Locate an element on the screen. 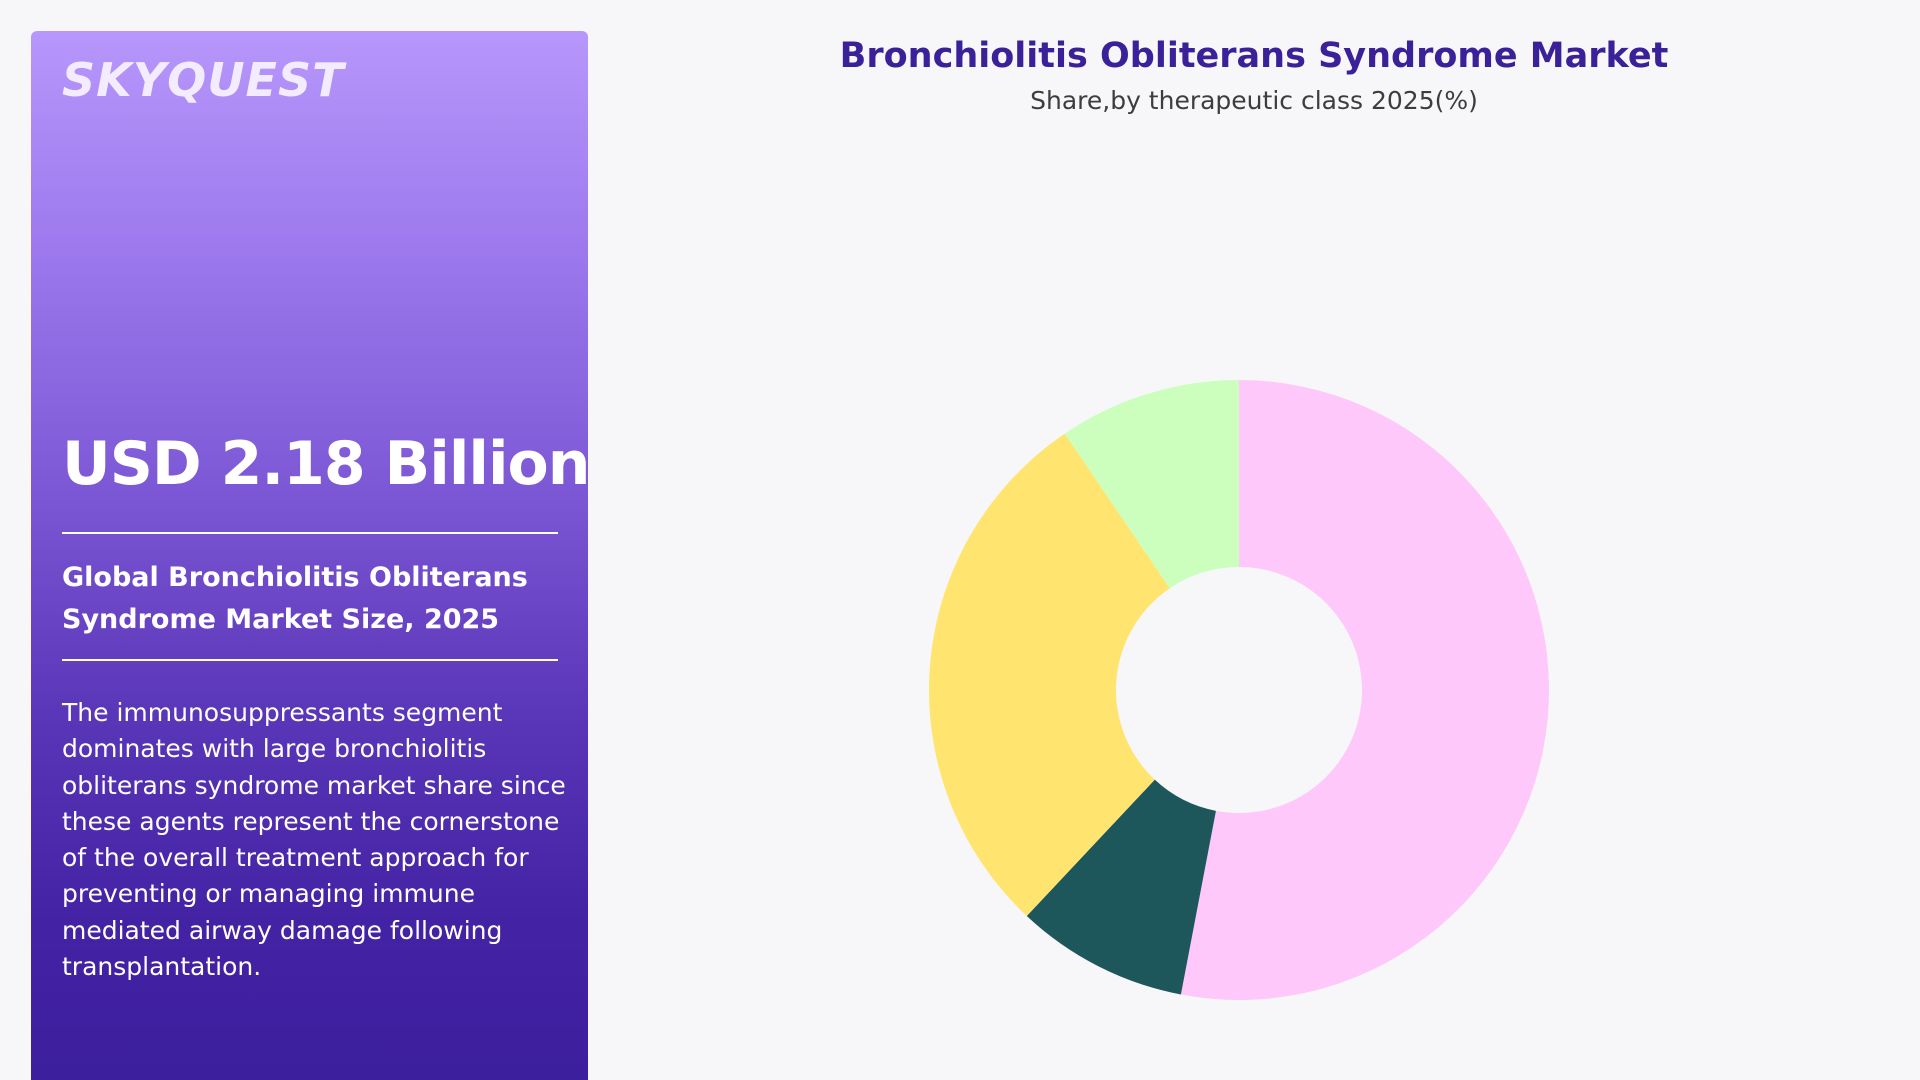 The height and width of the screenshot is (1080, 1920). skyquest-logo: SKYQUEST is located at coordinates (203, 80).